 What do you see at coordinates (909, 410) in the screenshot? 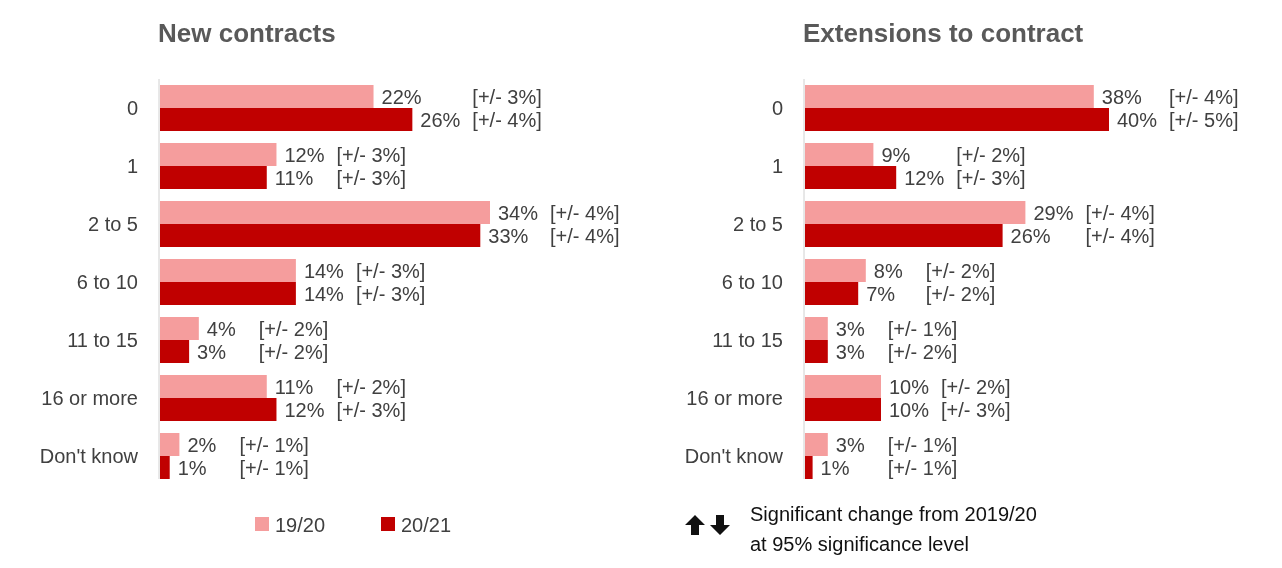
I see `data-label: 10%` at bounding box center [909, 410].